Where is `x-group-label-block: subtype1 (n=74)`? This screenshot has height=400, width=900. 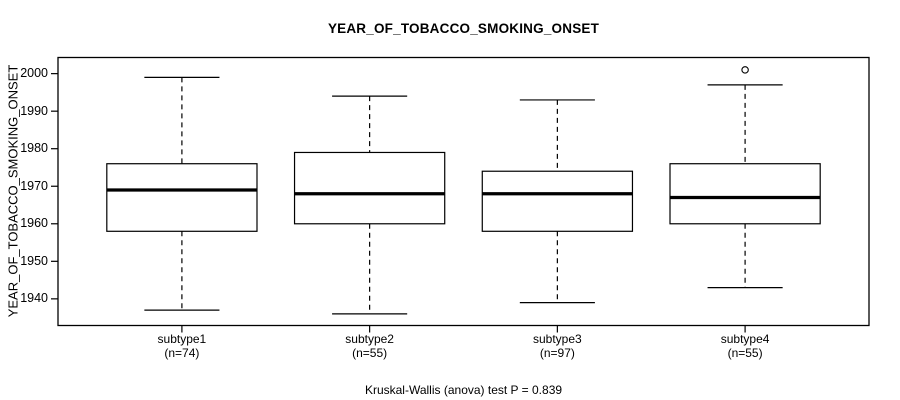 x-group-label-block: subtype1 (n=74) is located at coordinates (182, 346).